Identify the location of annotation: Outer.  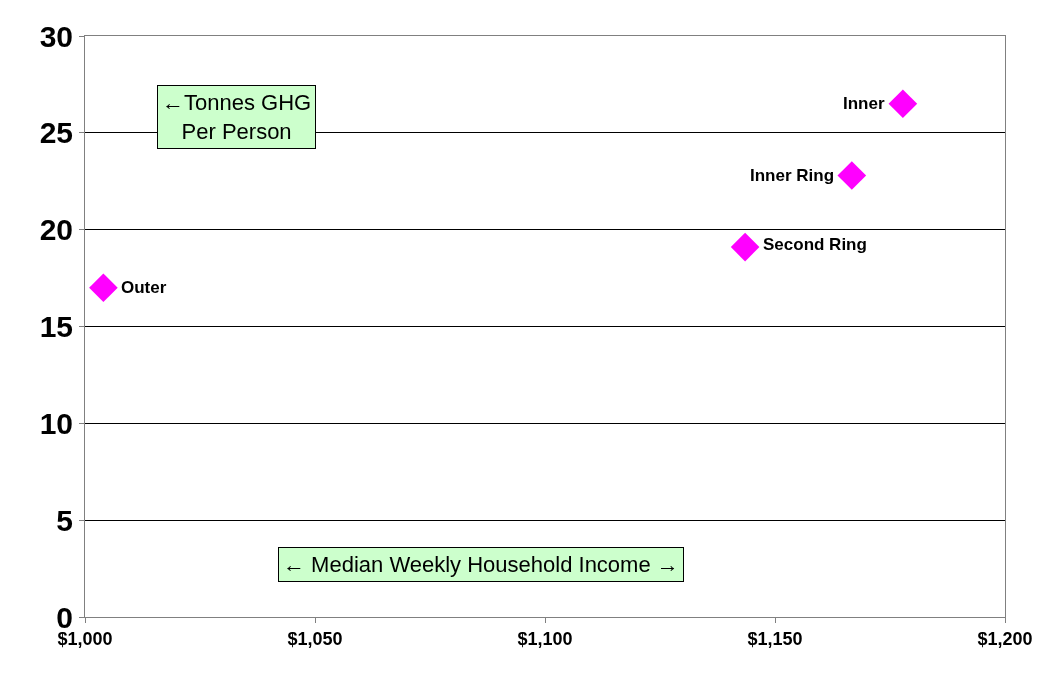
(144, 287).